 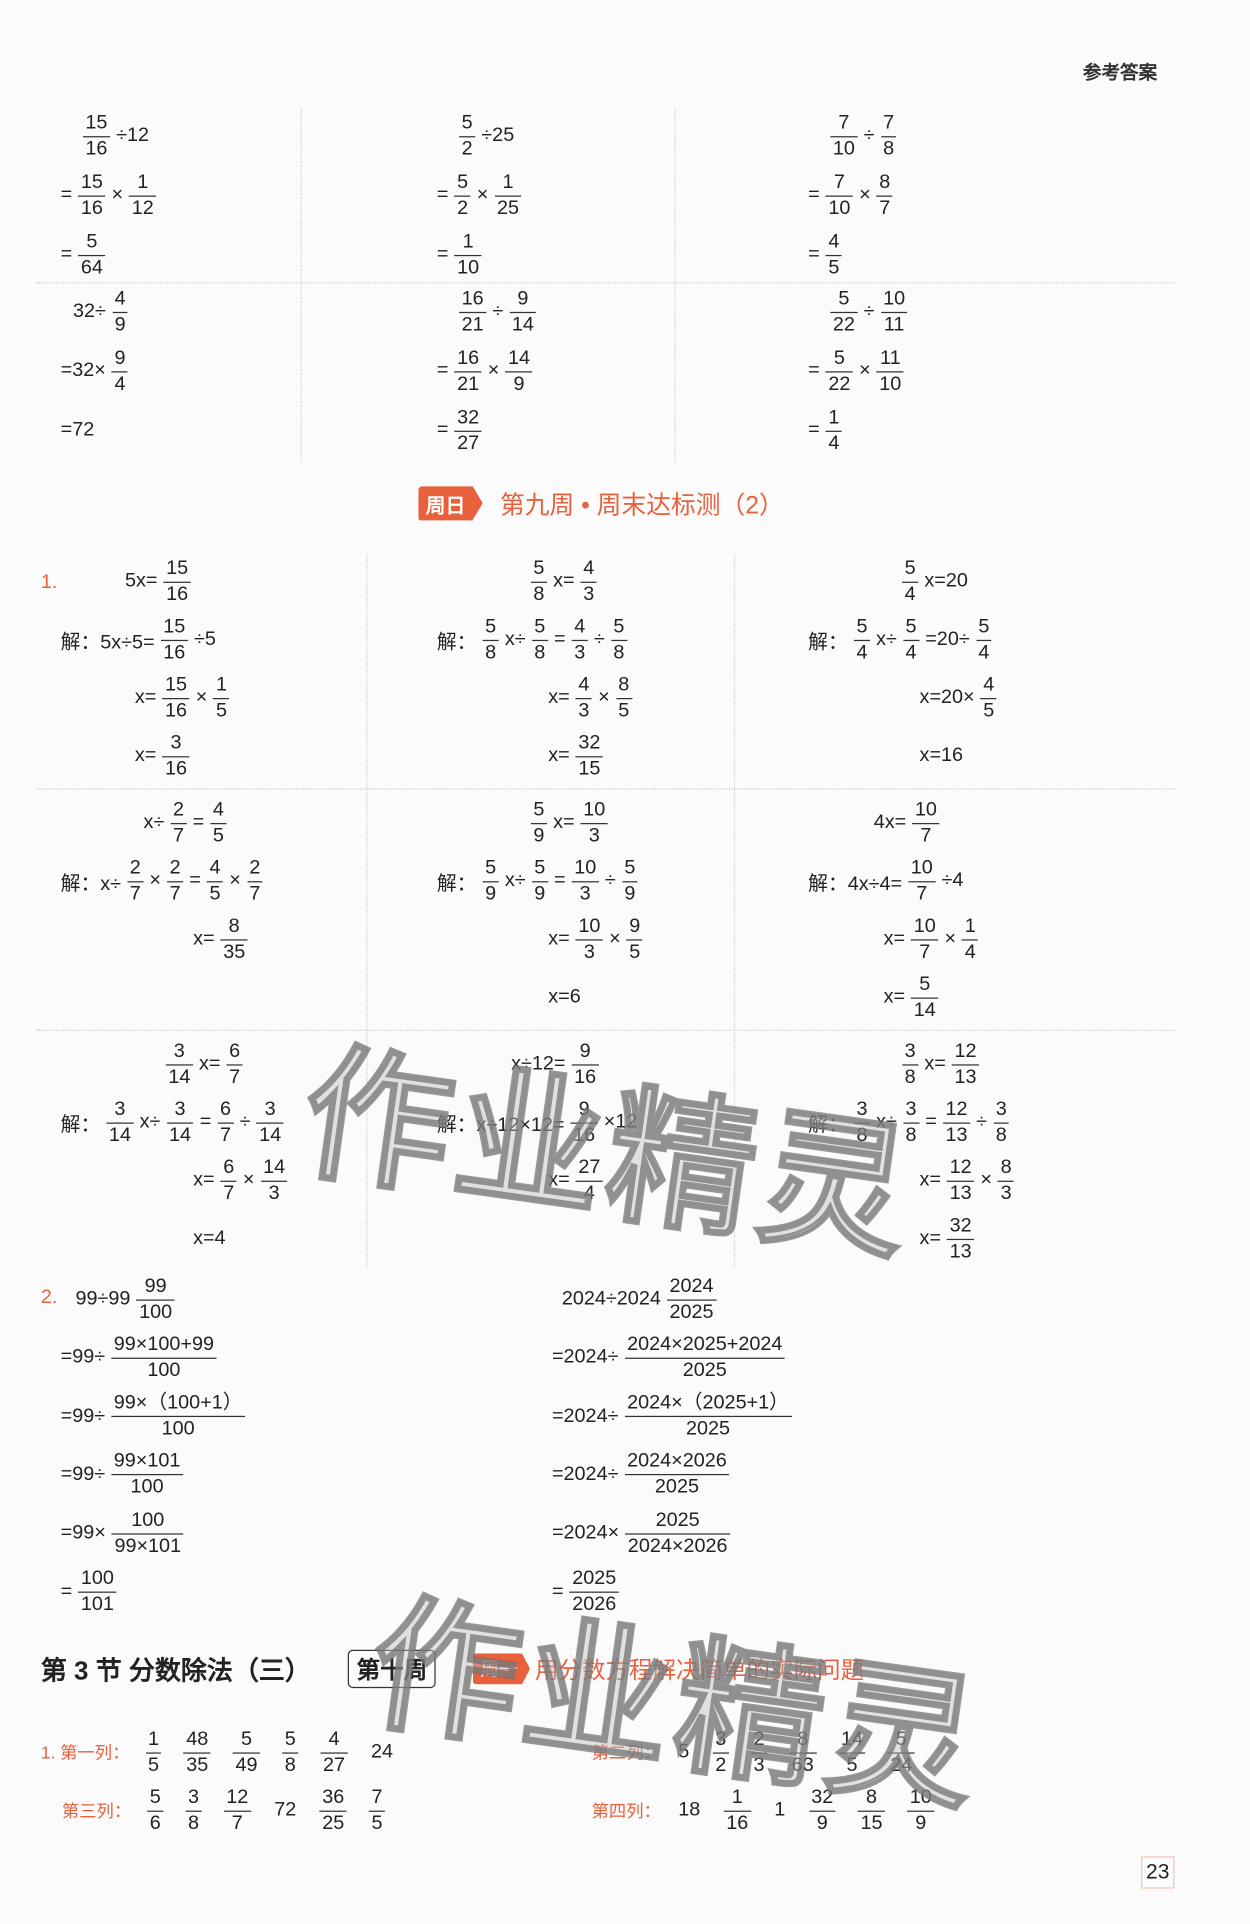 I want to click on math-text: ÷12, so click(x=132, y=135).